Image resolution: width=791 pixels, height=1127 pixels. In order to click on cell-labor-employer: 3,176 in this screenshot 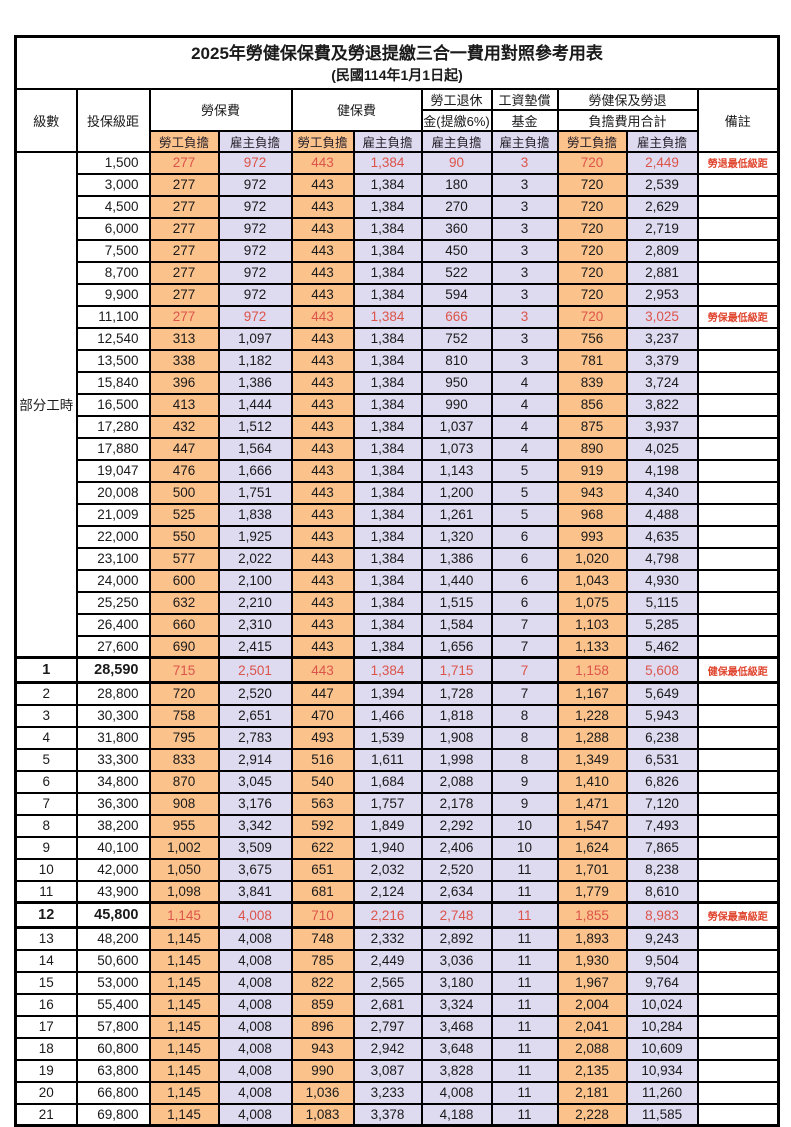, I will do `click(255, 803)`.